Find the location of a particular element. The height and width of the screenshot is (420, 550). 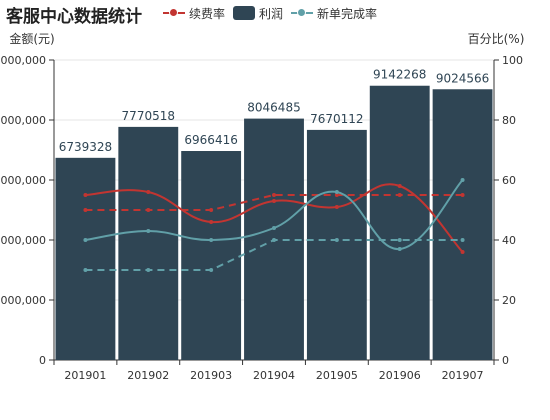

x-axis-tick-label: 201904 is located at coordinates (274, 375).